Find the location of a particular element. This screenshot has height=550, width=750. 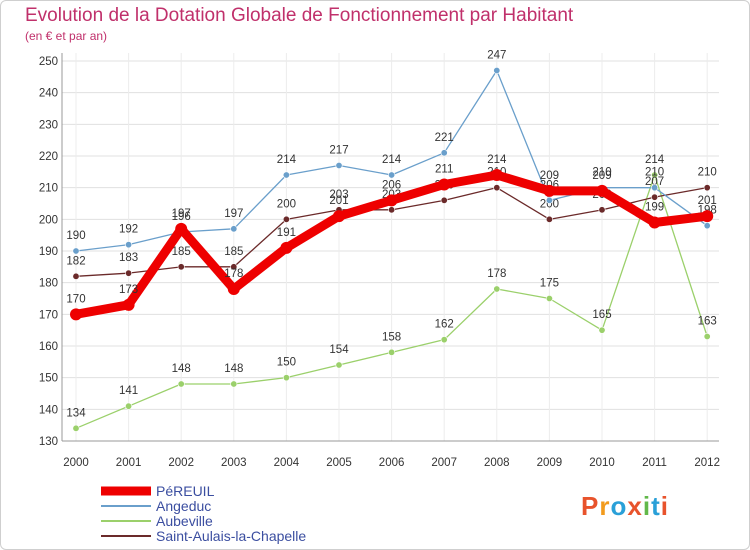

data-label: 175 is located at coordinates (549, 284).